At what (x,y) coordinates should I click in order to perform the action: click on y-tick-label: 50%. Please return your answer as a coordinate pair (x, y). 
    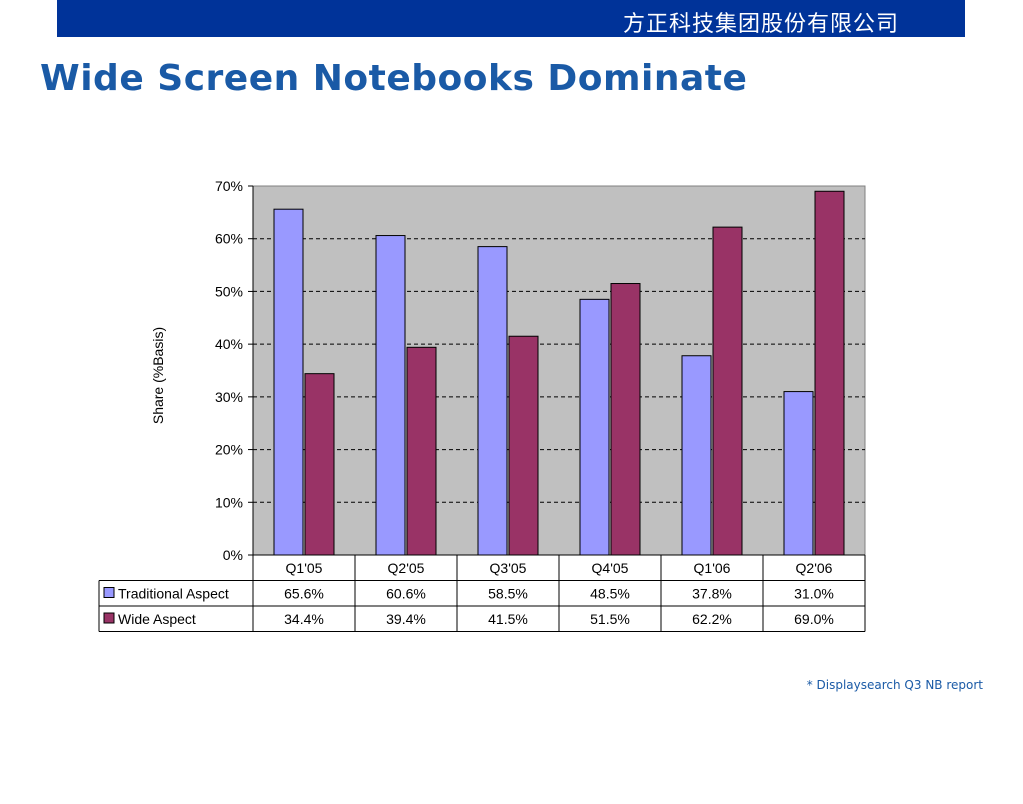
    Looking at the image, I should click on (229, 291).